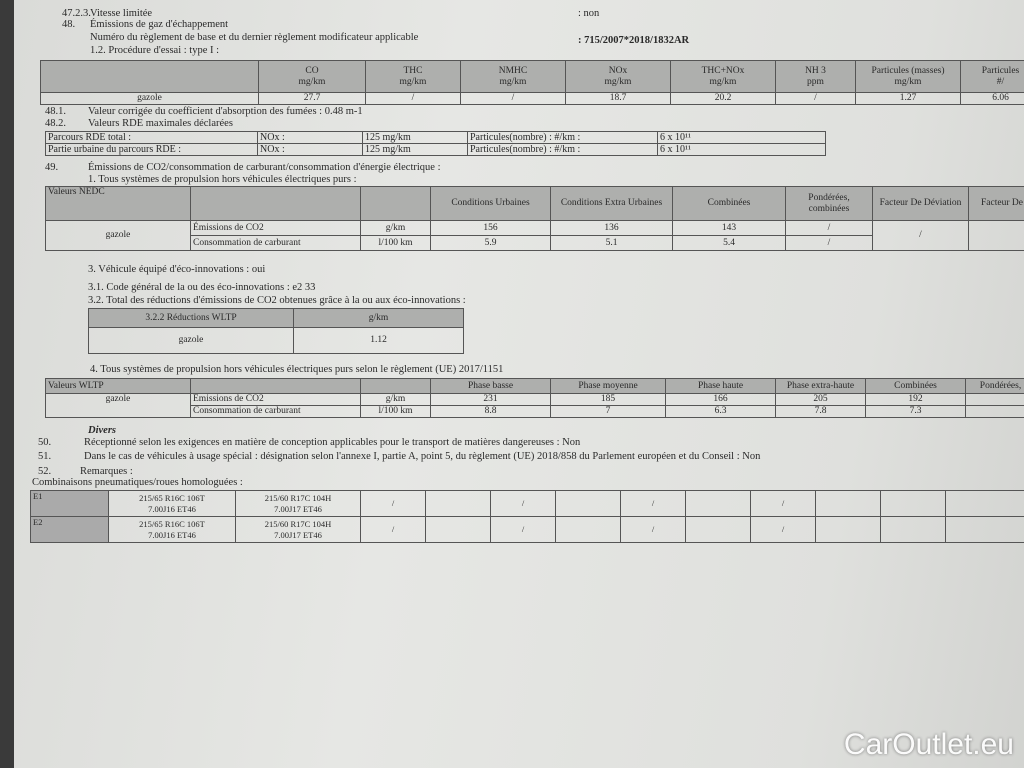 Image resolution: width=1024 pixels, height=768 pixels. What do you see at coordinates (608, 386) in the screenshot?
I see `table-header-cell: Phase moyenne` at bounding box center [608, 386].